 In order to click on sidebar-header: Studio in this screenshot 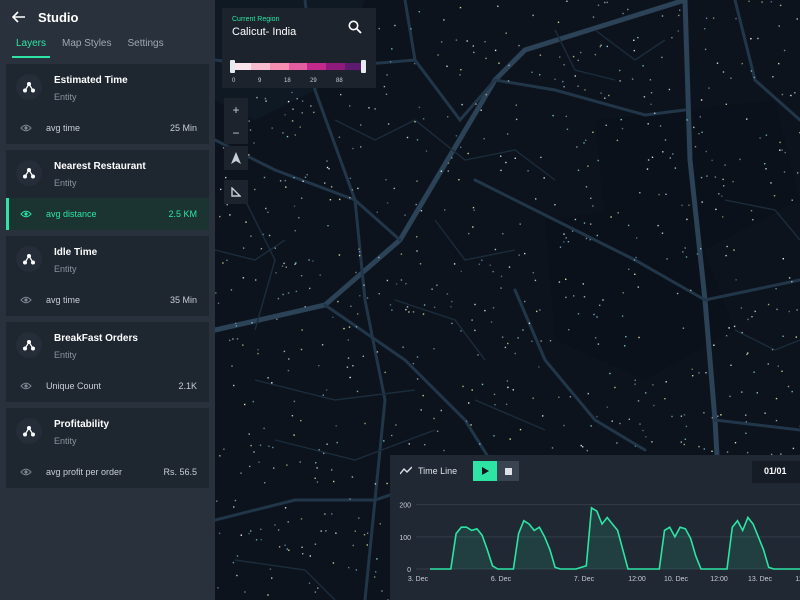, I will do `click(107, 17)`.